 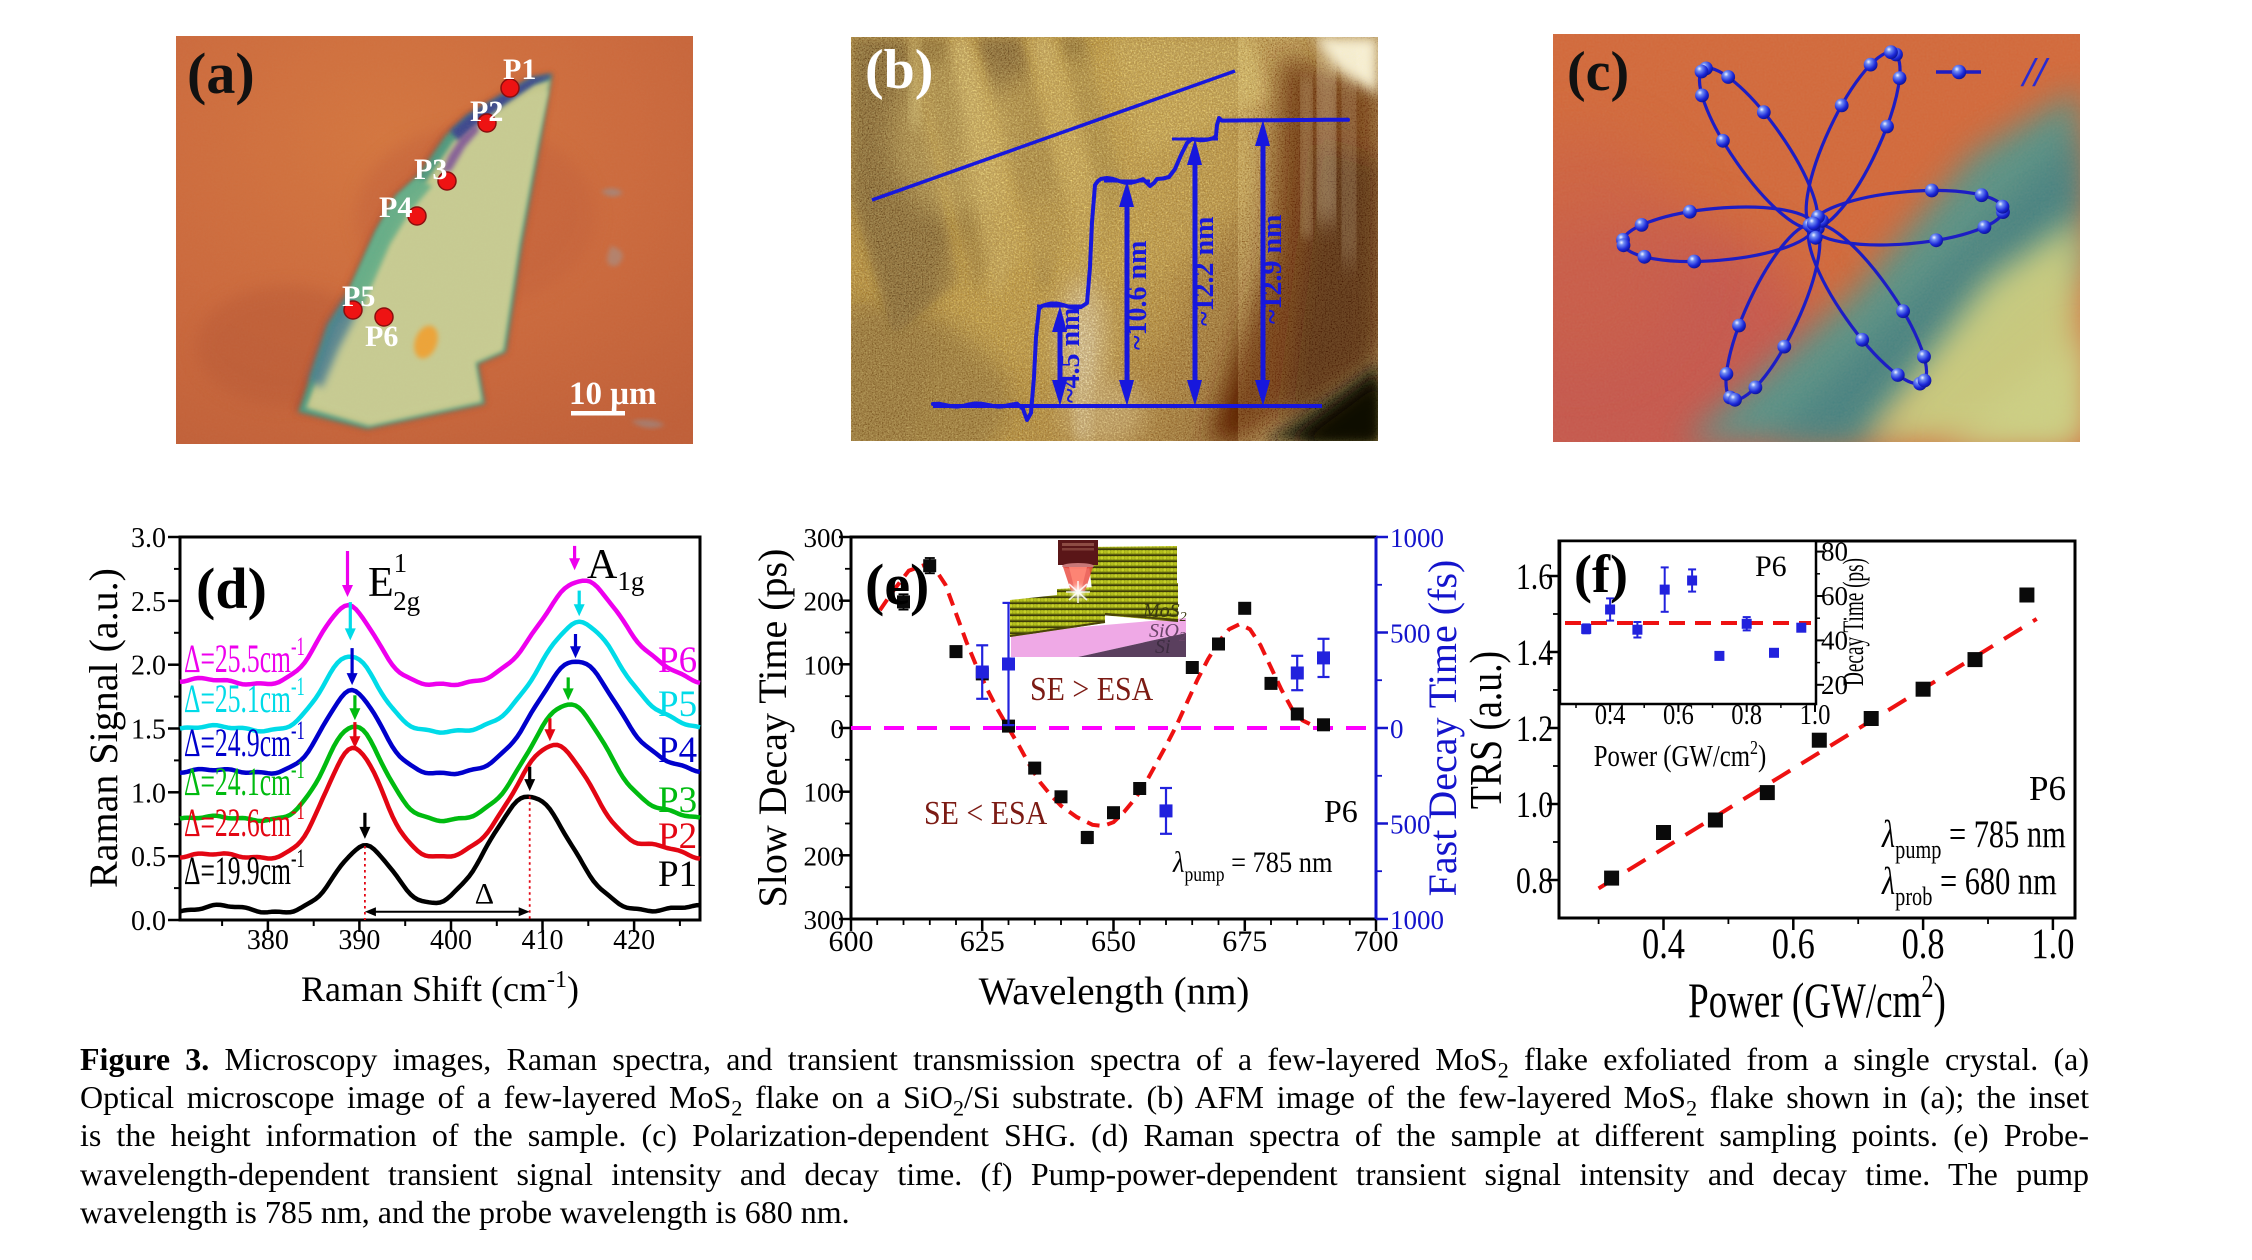 What do you see at coordinates (244, 696) in the screenshot?
I see `svg-text: Δ=25.1cm-1` at bounding box center [244, 696].